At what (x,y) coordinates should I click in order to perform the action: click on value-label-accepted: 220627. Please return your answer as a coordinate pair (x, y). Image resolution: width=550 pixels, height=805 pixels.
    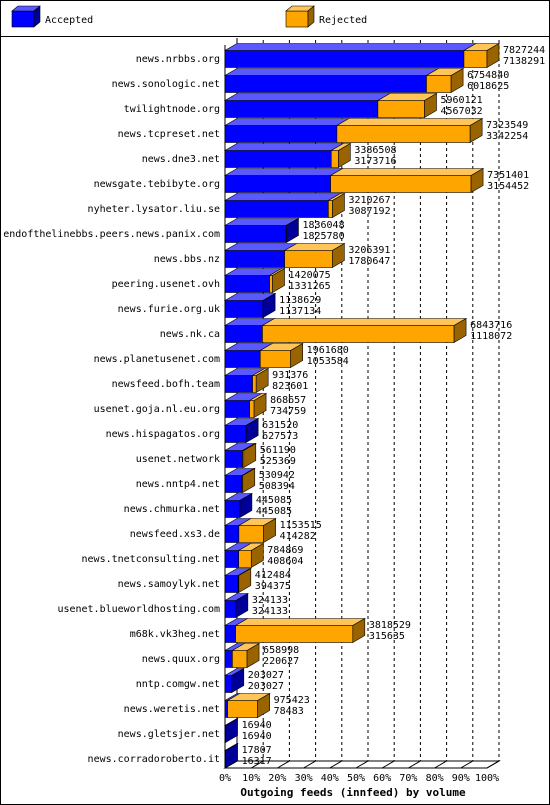
    Looking at the image, I should click on (281, 661).